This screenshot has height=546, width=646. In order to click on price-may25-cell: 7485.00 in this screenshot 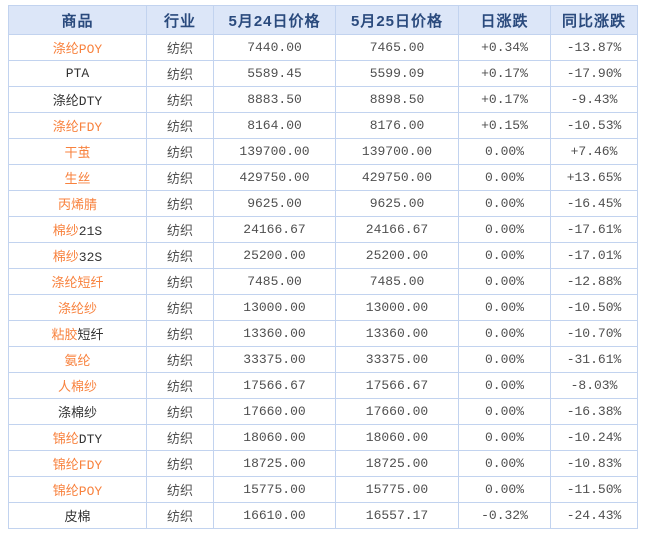, I will do `click(397, 281)`.